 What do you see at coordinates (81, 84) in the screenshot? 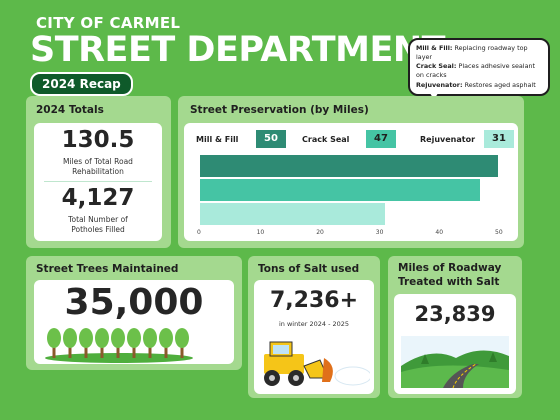
I see `recap-badge: 2024 Recap` at bounding box center [81, 84].